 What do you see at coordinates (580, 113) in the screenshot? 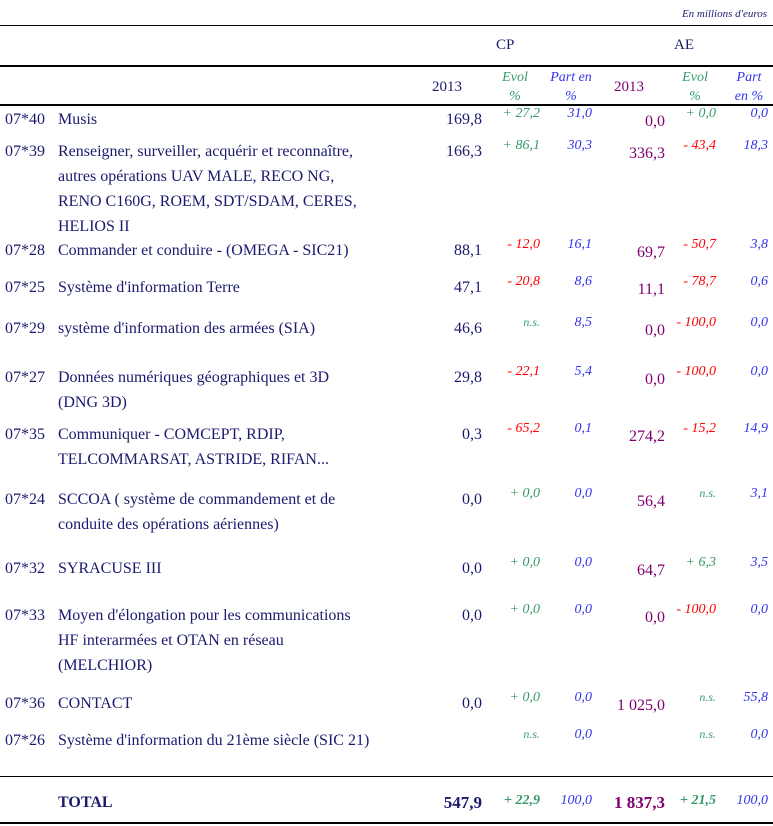
I see `cp-part: 31,0` at bounding box center [580, 113].